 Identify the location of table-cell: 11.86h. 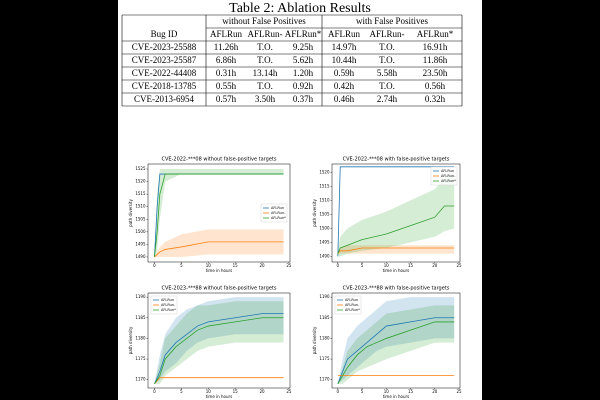
(435, 60).